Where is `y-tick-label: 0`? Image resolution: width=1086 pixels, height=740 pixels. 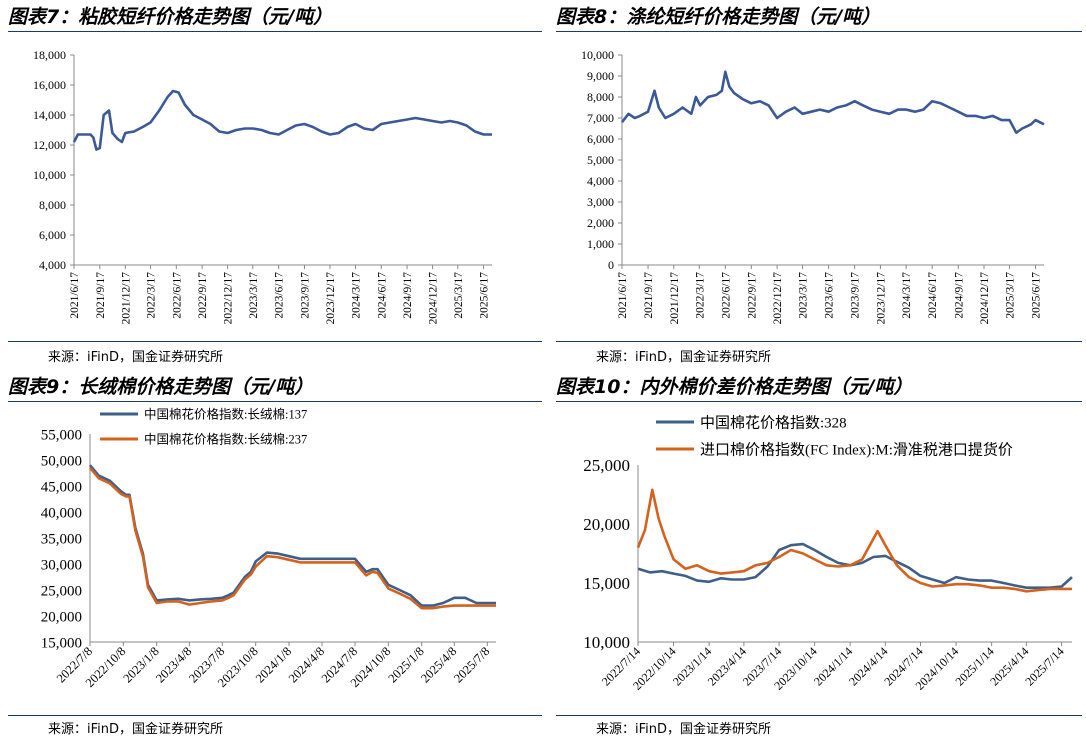 y-tick-label: 0 is located at coordinates (611, 265).